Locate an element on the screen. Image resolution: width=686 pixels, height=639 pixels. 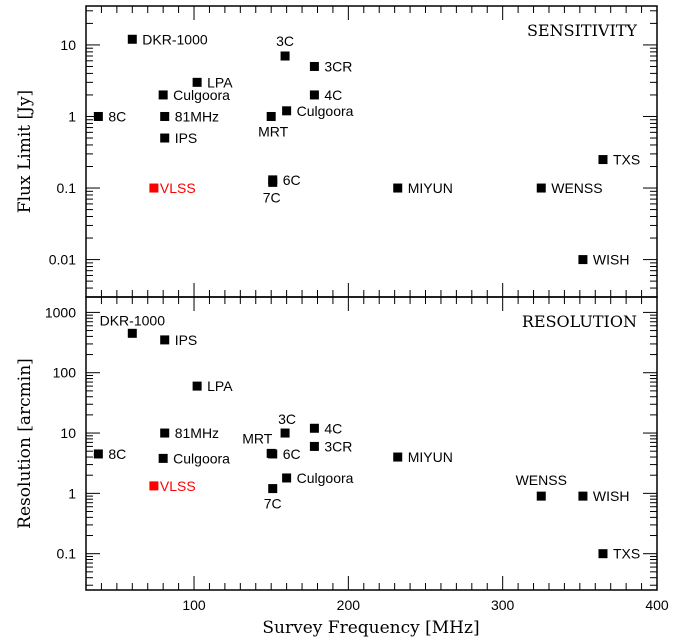
x-tick-label: 400 is located at coordinates (657, 605).